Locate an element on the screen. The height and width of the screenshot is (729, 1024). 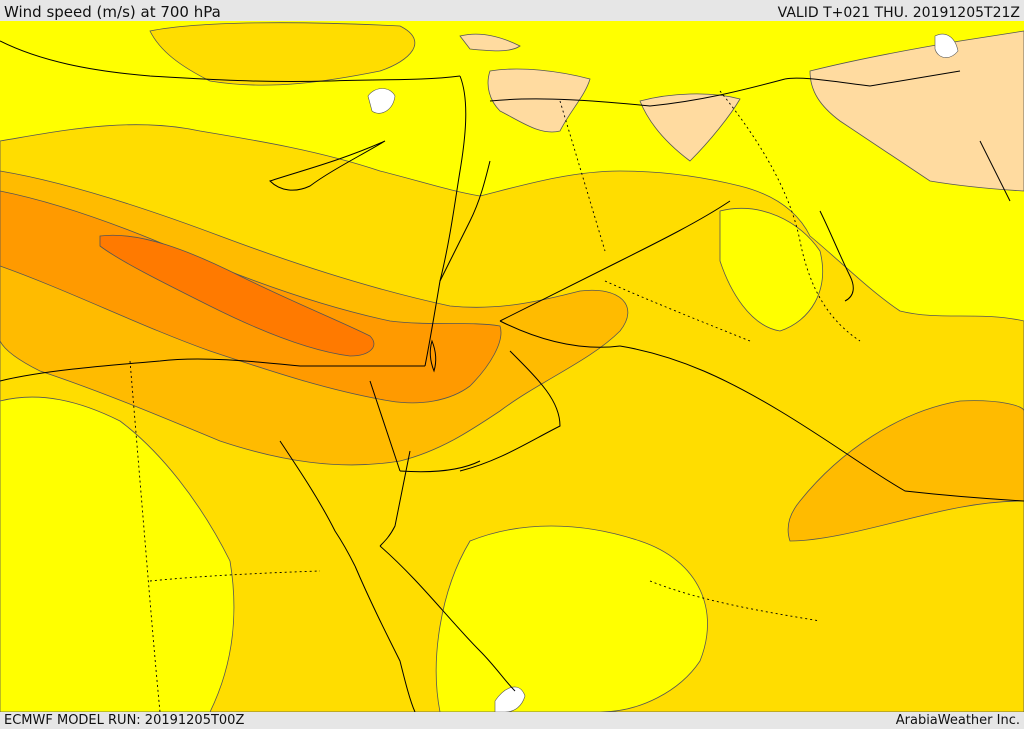
border-iraq-north is located at coordinates (872, 78).